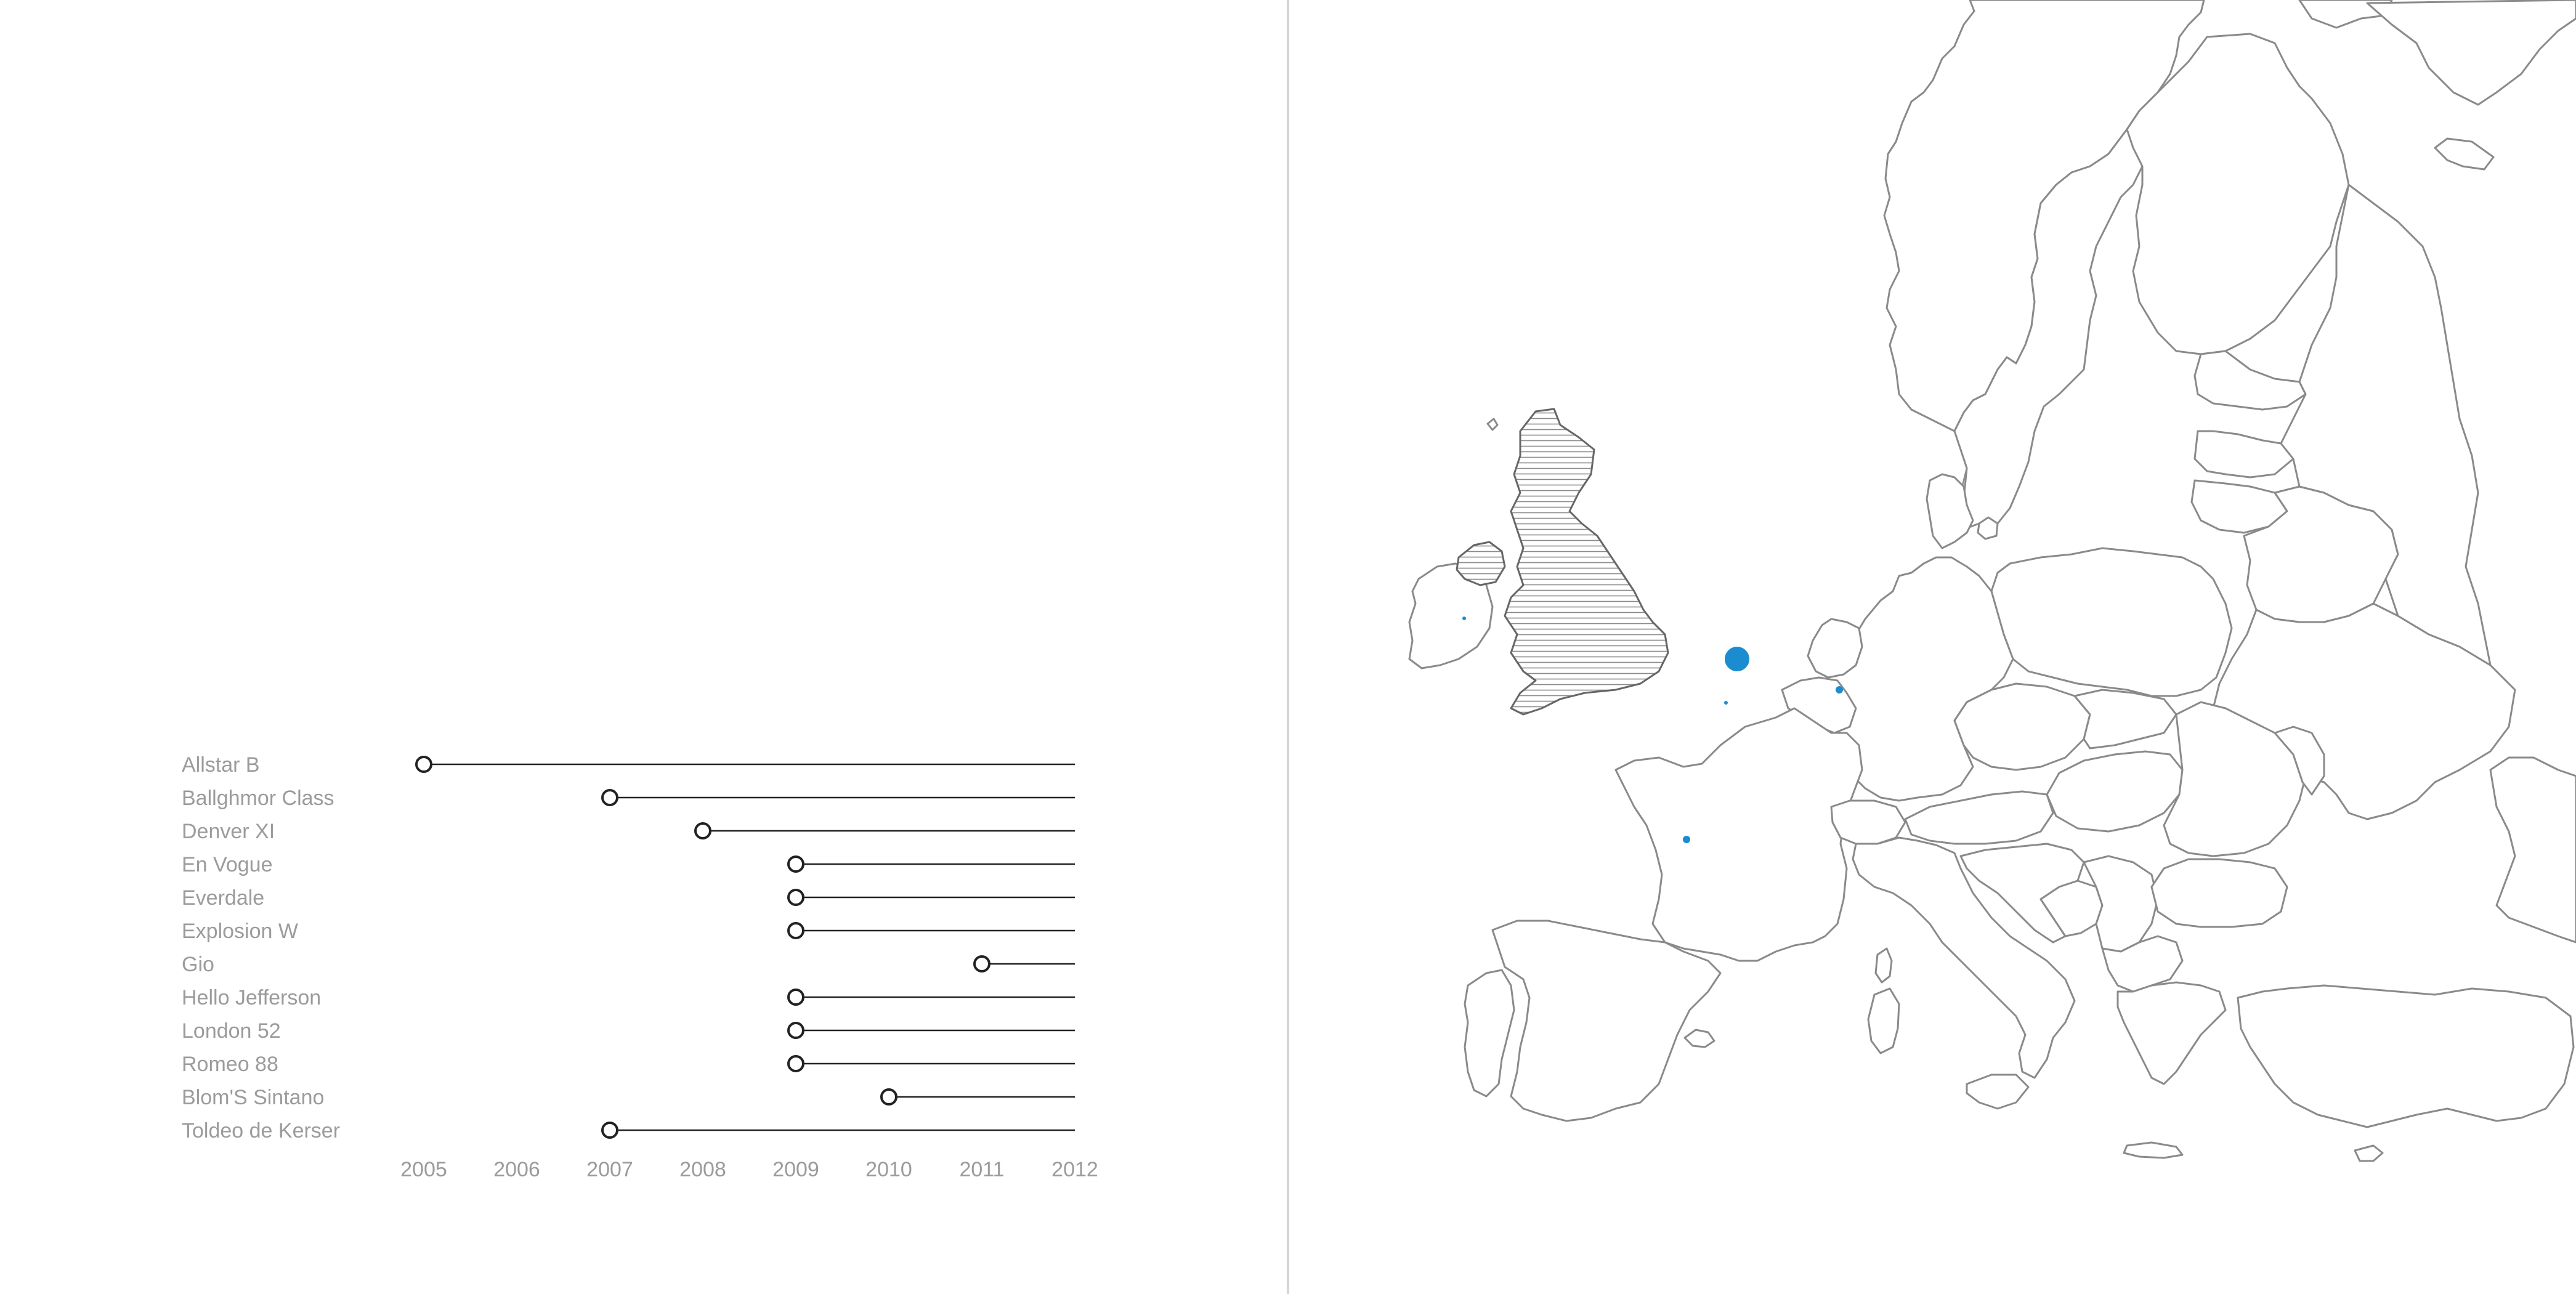 Image resolution: width=2576 pixels, height=1294 pixels. I want to click on timeline-x-tick: 2012, so click(1074, 1169).